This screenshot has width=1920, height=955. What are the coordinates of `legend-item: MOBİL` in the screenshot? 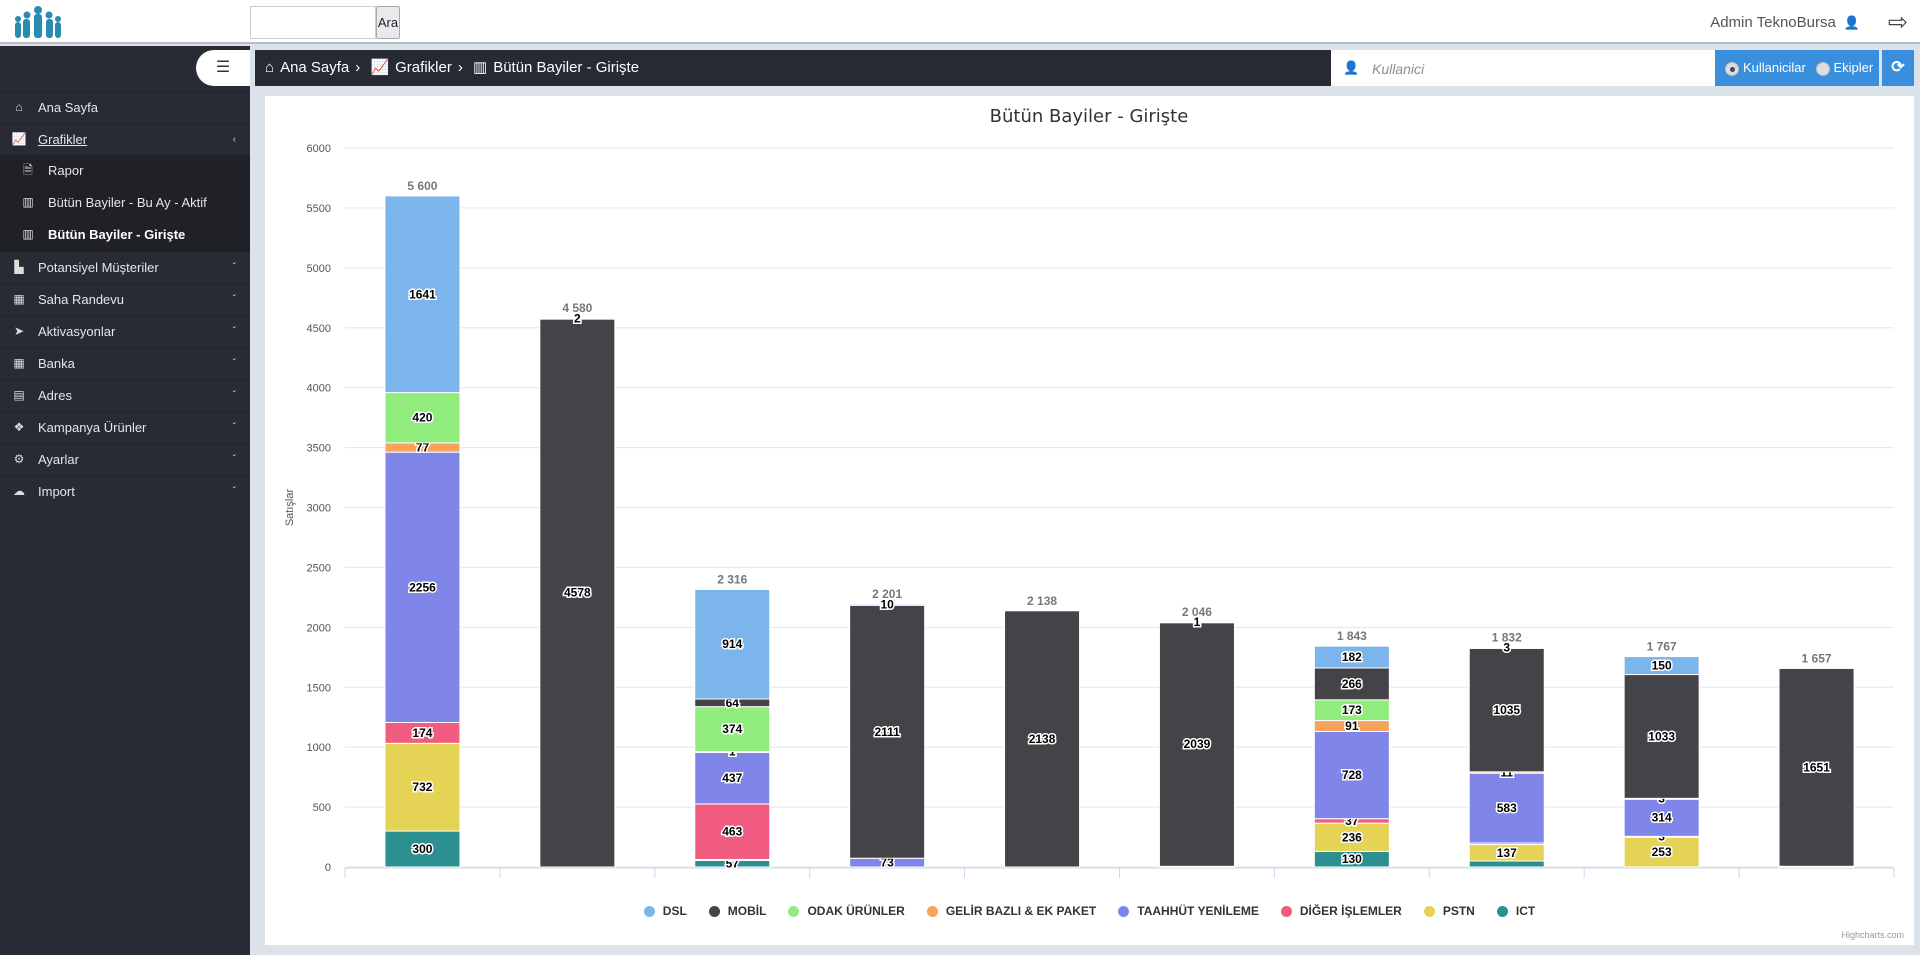 It's located at (737, 911).